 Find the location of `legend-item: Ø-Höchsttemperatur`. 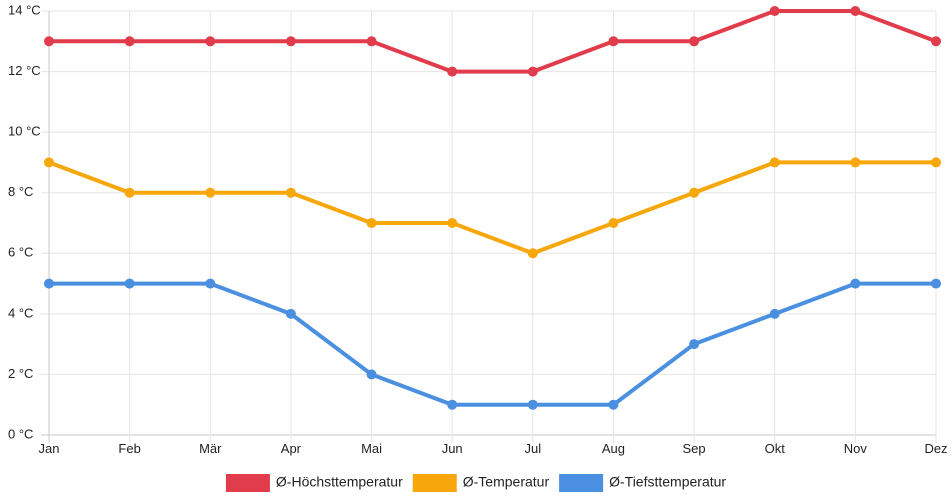

legend-item: Ø-Höchsttemperatur is located at coordinates (314, 483).